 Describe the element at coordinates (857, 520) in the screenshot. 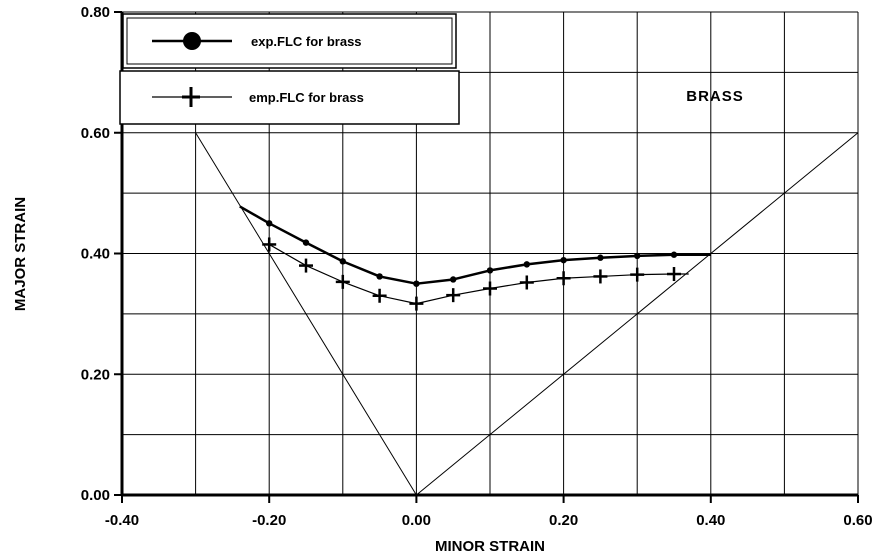

I see `x-tick-label: 0.60` at that location.